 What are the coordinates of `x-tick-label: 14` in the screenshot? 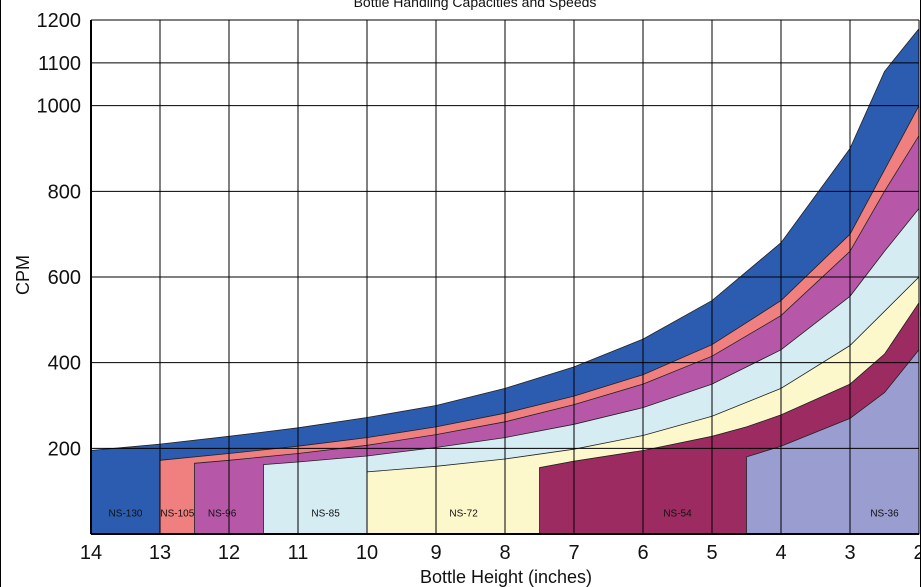 It's located at (91, 553).